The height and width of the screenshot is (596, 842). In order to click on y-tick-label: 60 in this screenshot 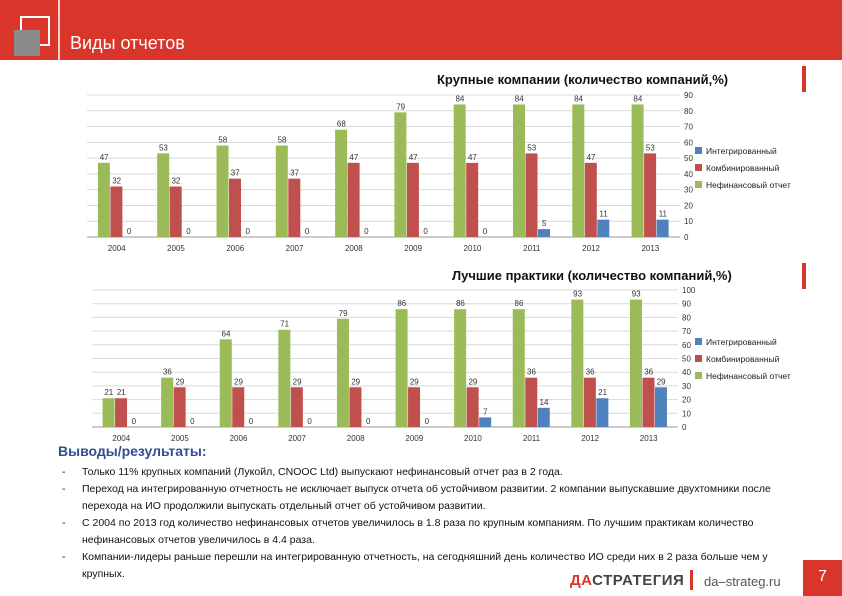, I will do `click(686, 345)`.